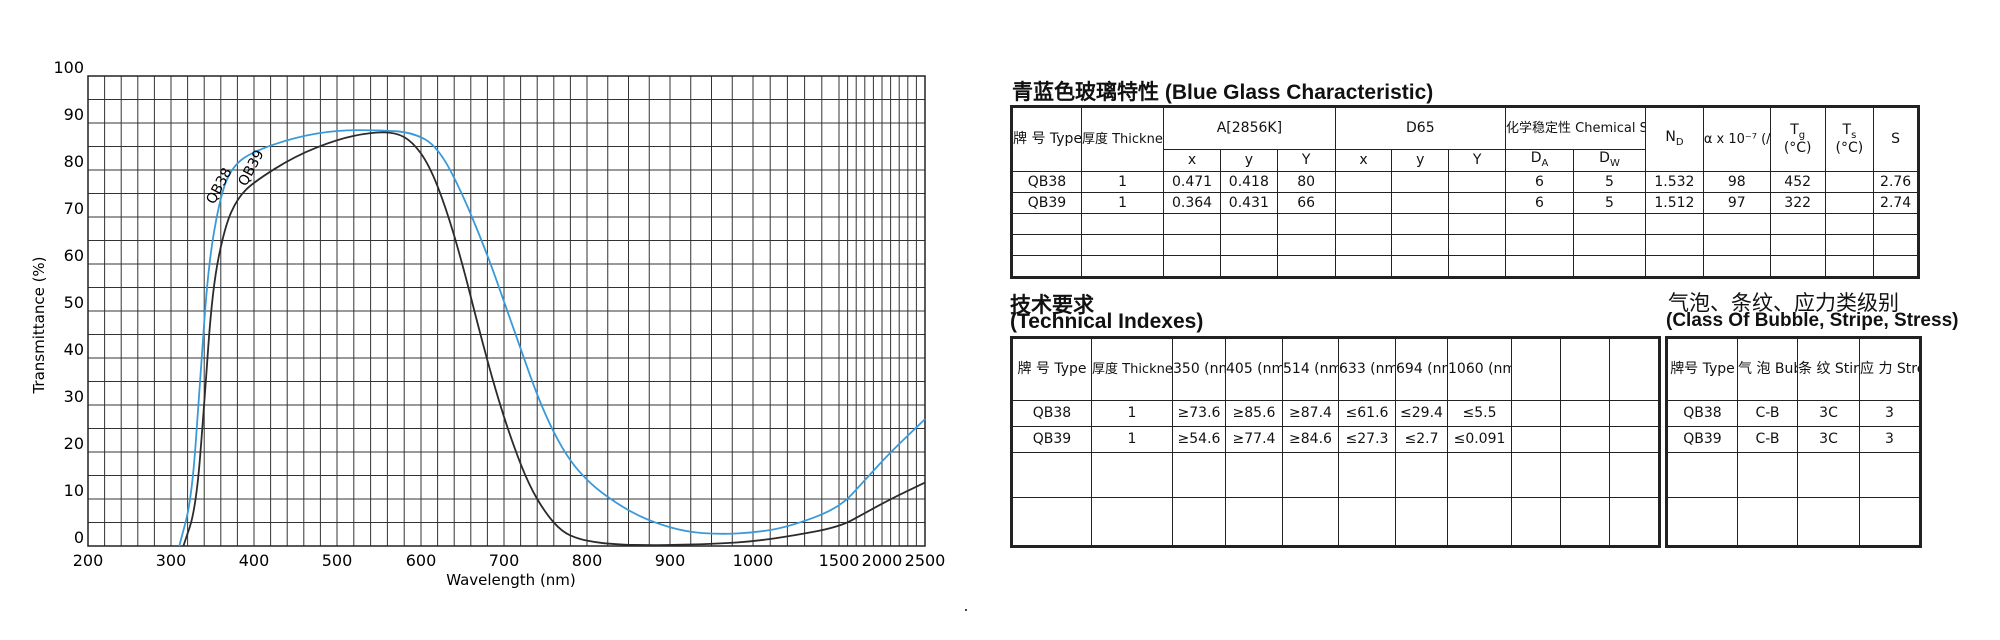  What do you see at coordinates (1132, 439) in the screenshot?
I see `table-cell: 1` at bounding box center [1132, 439].